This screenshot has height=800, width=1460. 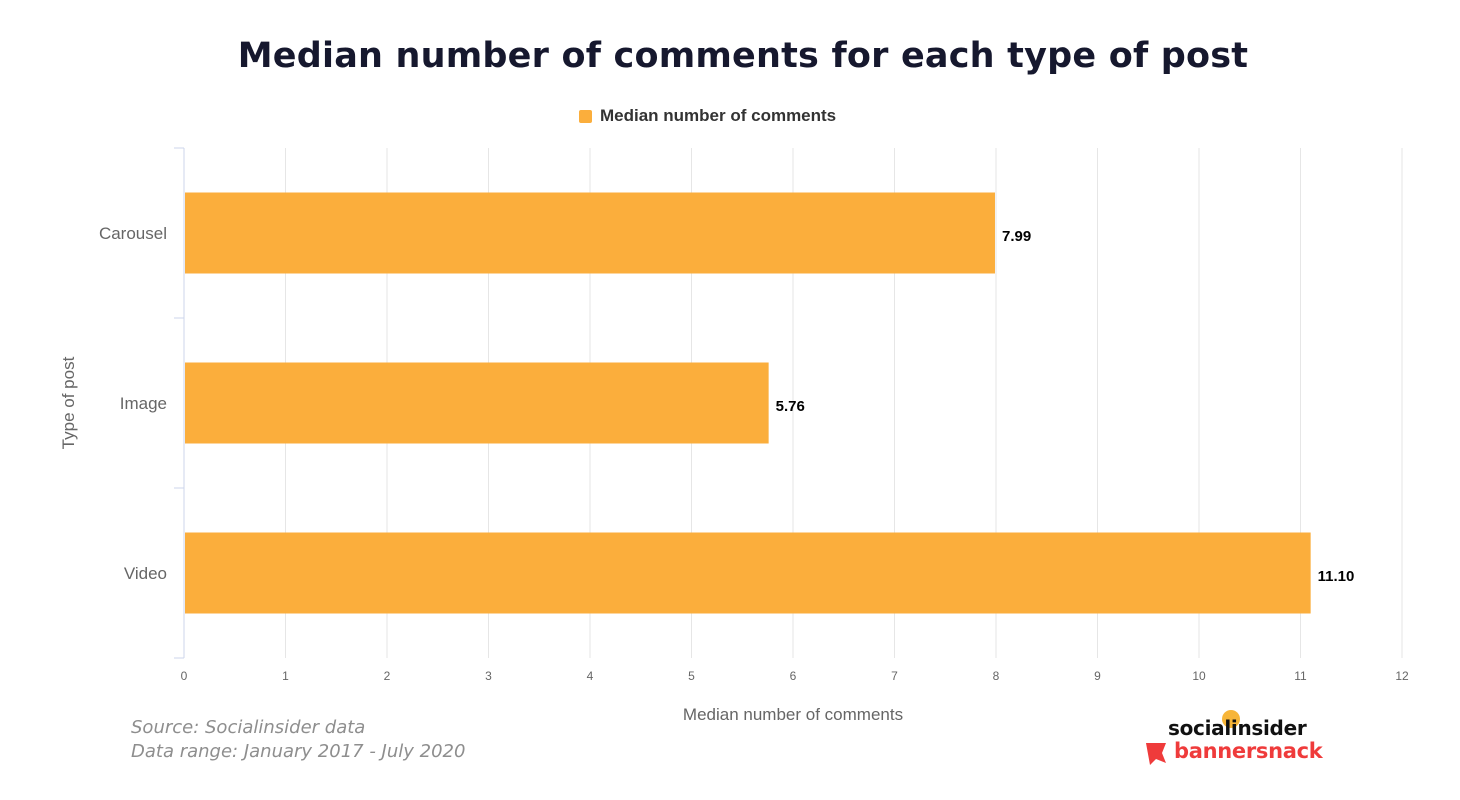 I want to click on x-tick-label: 9, so click(x=1097, y=676).